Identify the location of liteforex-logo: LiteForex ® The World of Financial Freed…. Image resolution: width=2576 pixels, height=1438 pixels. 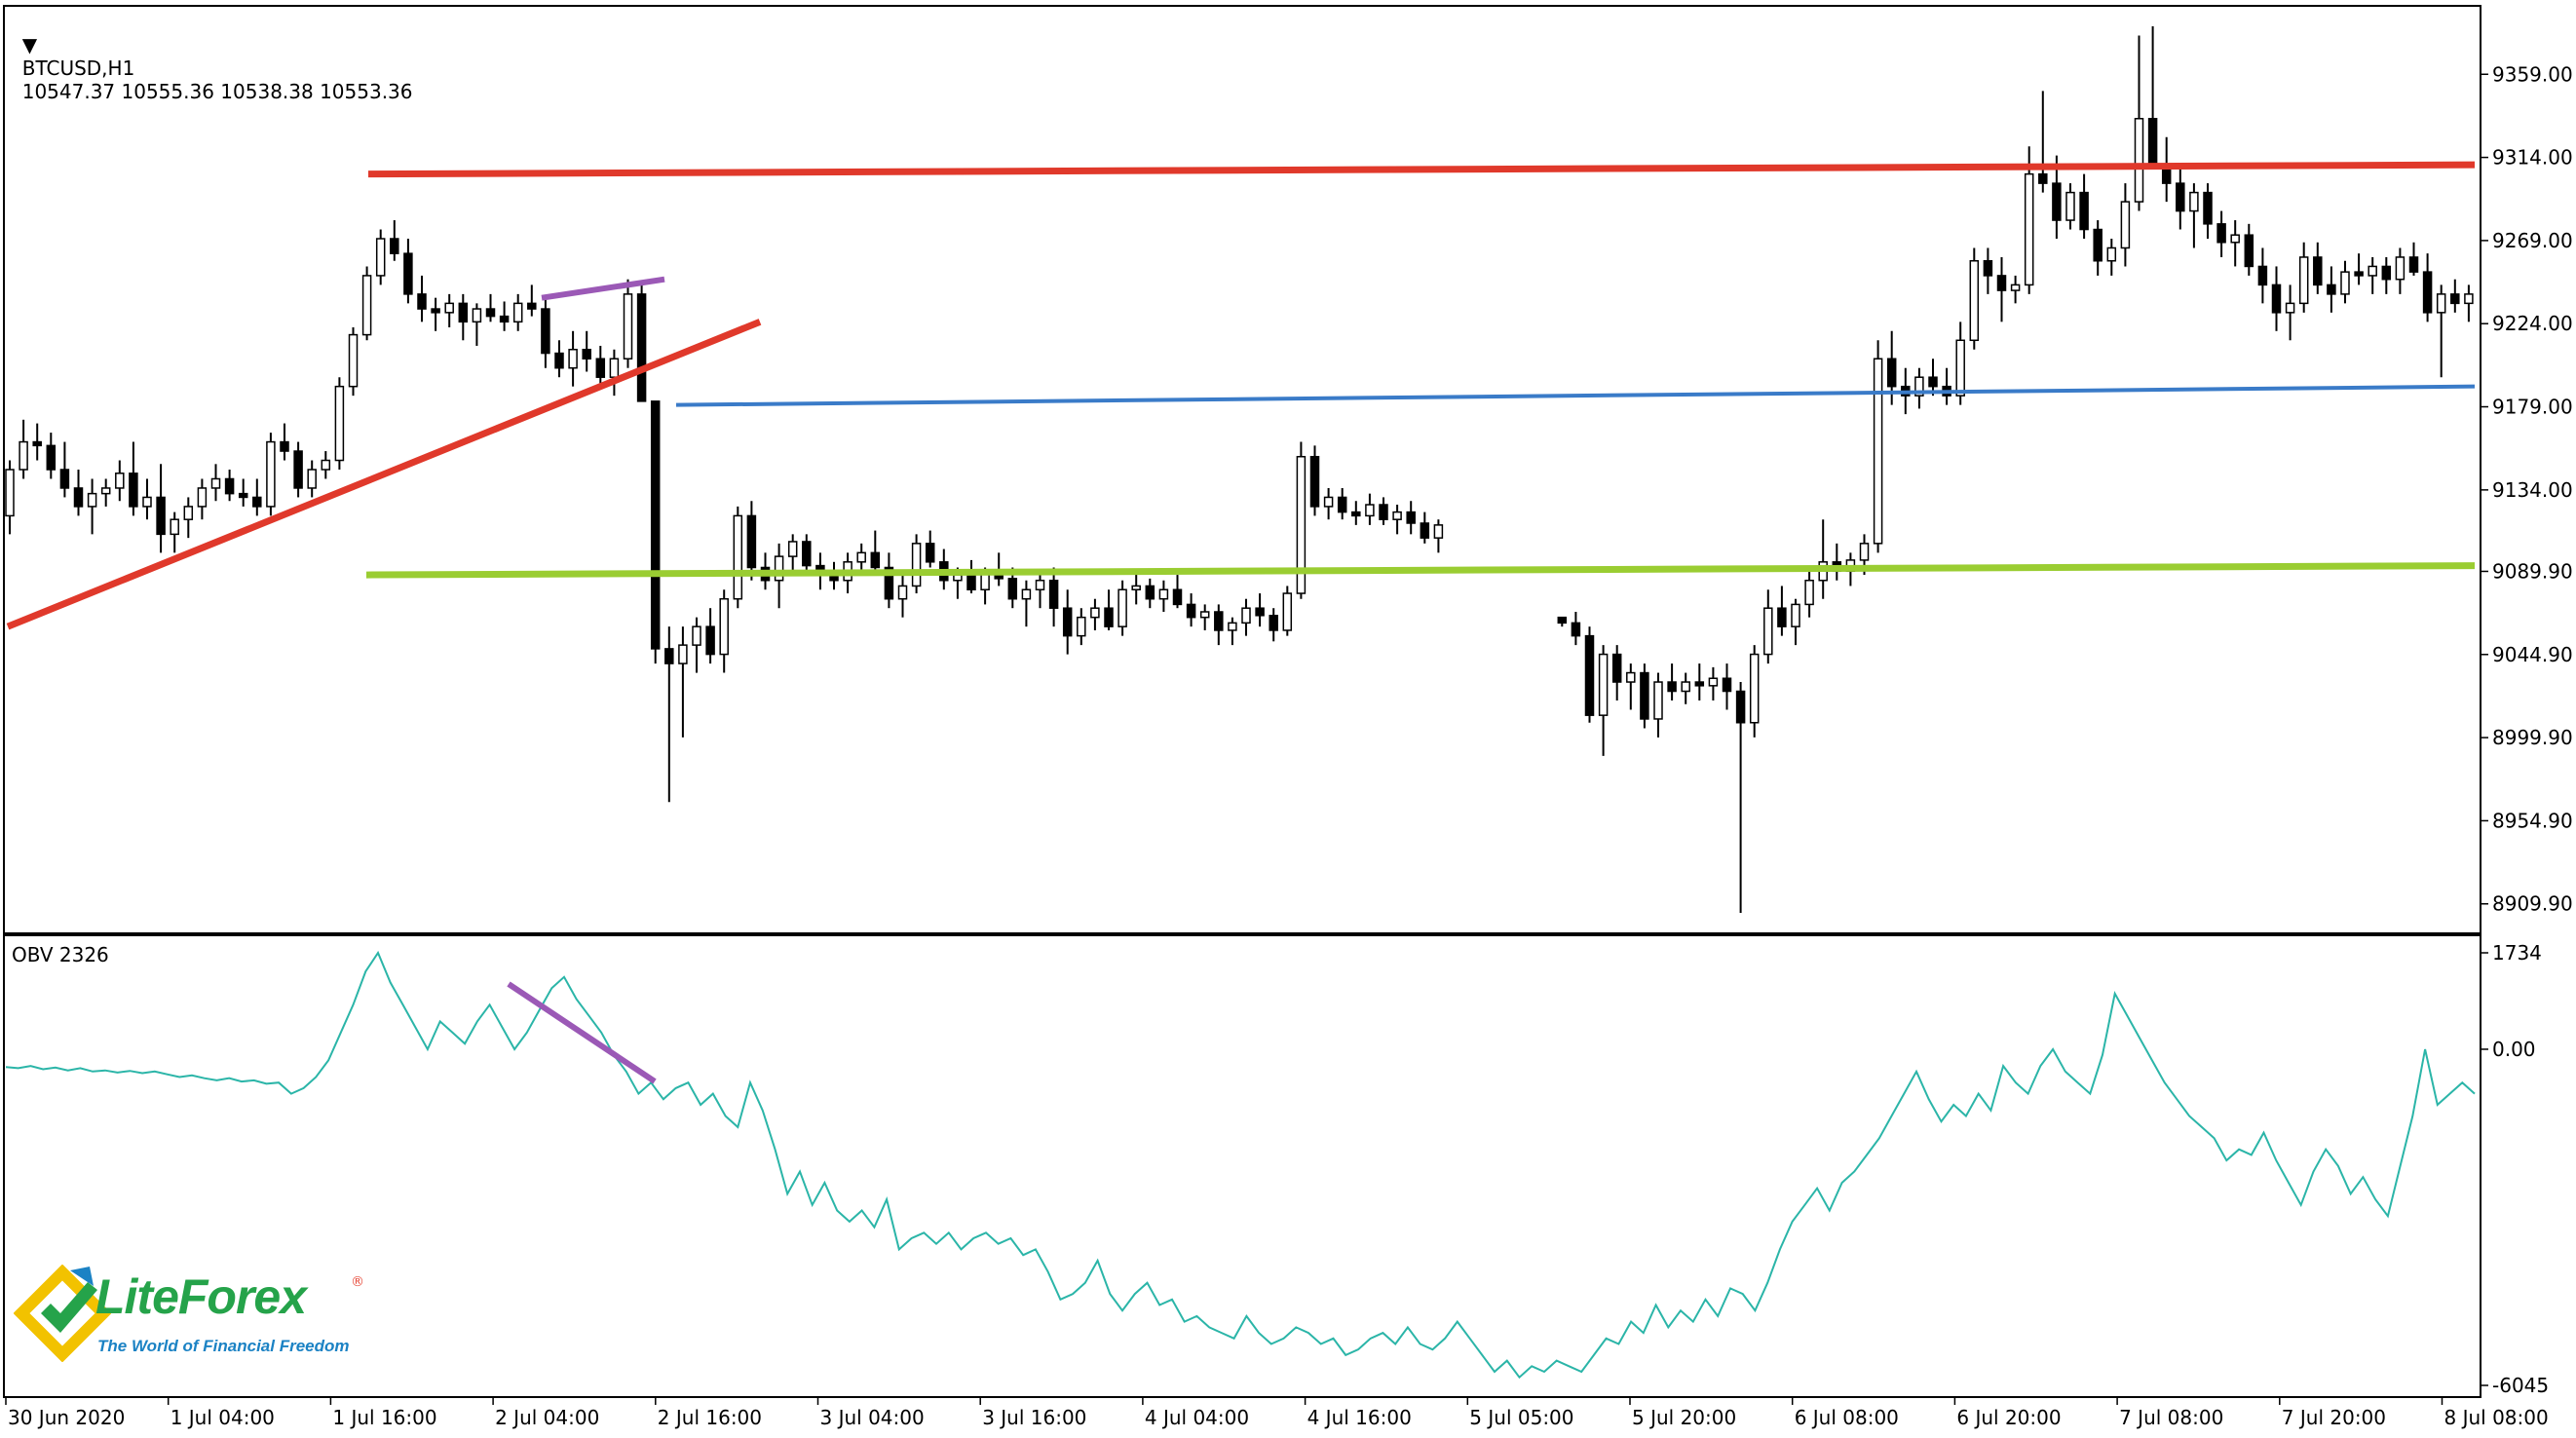
(199, 1325).